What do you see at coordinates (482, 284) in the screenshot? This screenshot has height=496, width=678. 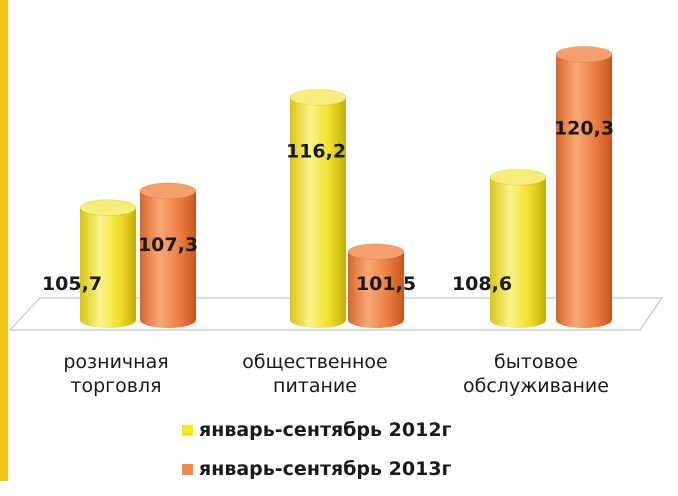 I see `data-label-2012-2: 108,6` at bounding box center [482, 284].